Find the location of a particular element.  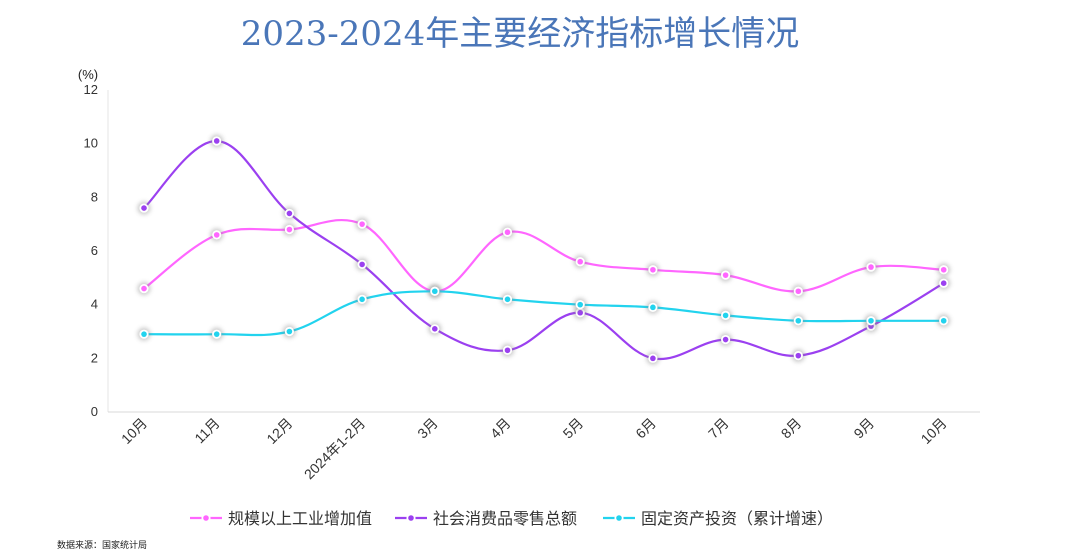

data-source-note: 数据来源：国家统计局 is located at coordinates (102, 546).